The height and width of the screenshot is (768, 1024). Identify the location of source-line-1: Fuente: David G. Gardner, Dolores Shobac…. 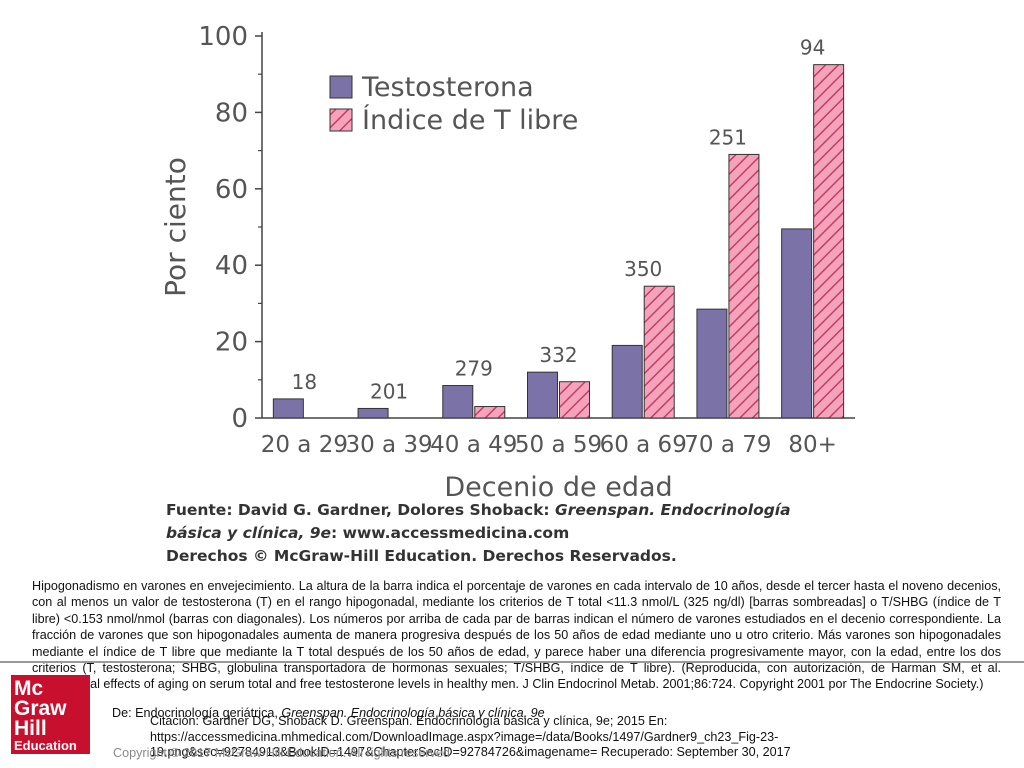
(478, 510).